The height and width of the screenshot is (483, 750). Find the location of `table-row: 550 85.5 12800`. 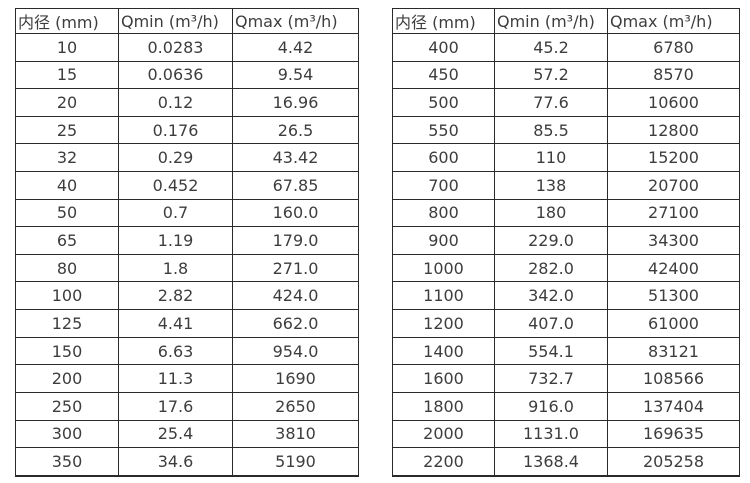

table-row: 550 85.5 12800 is located at coordinates (566, 130).